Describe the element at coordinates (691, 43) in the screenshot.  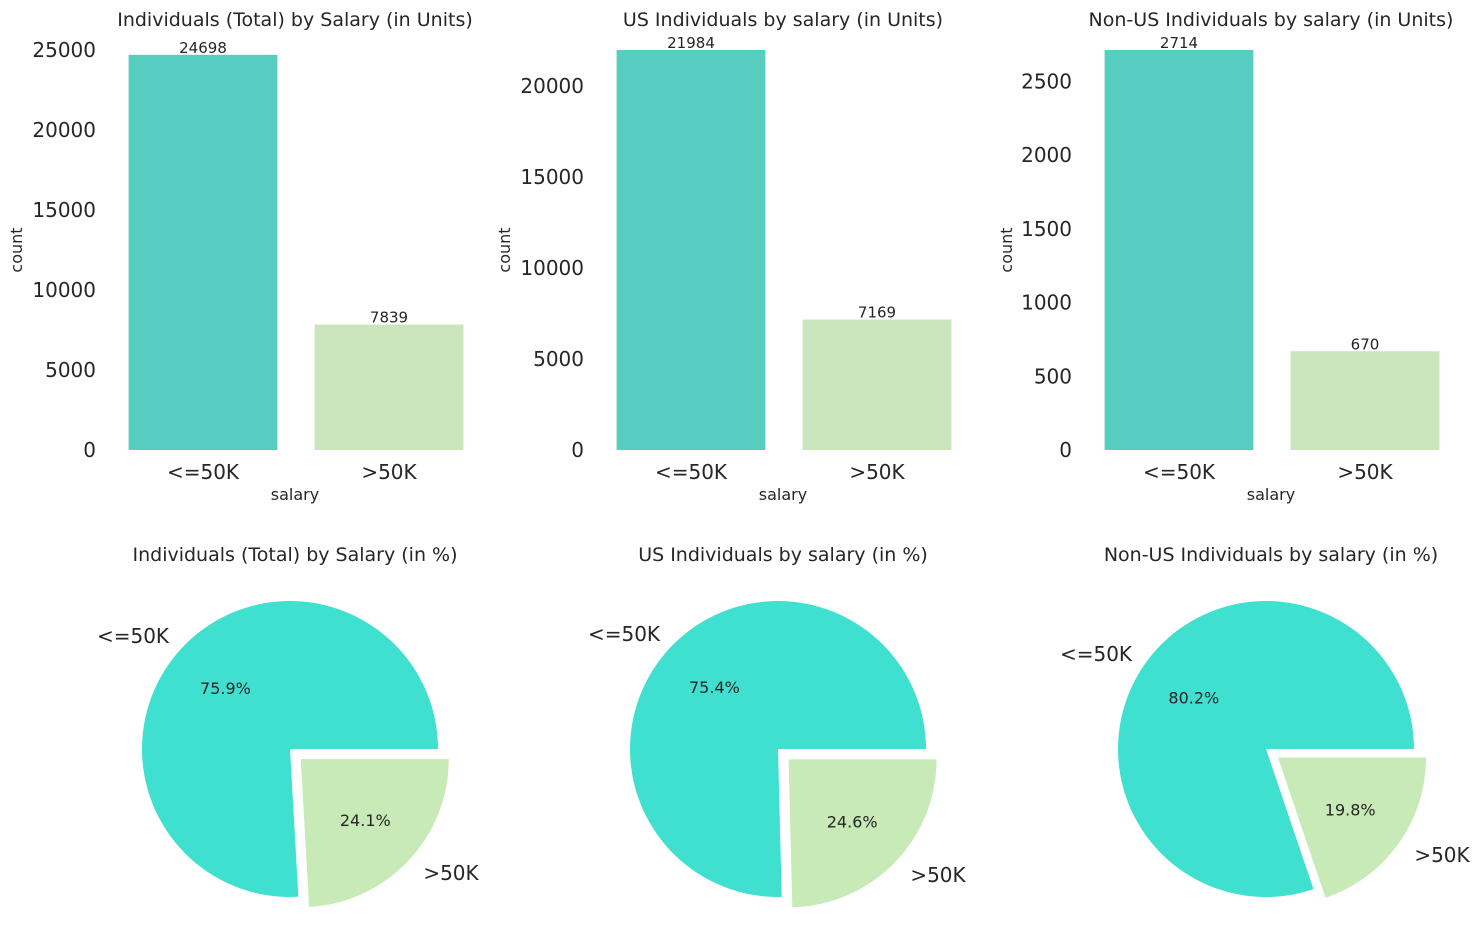
I see `data-label: 21984` at that location.